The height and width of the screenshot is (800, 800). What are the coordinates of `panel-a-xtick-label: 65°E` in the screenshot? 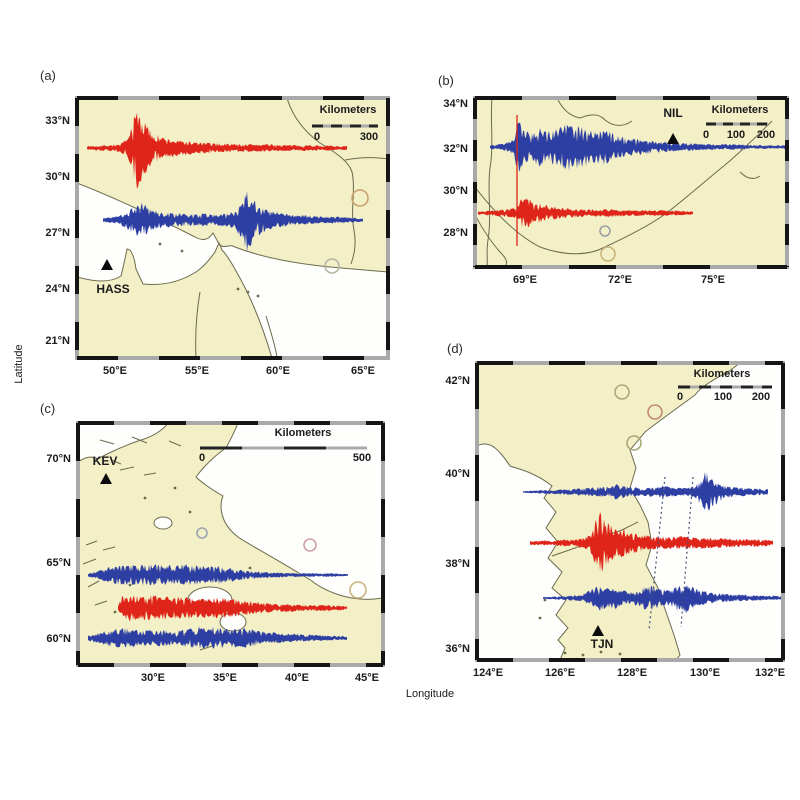 It's located at (363, 371).